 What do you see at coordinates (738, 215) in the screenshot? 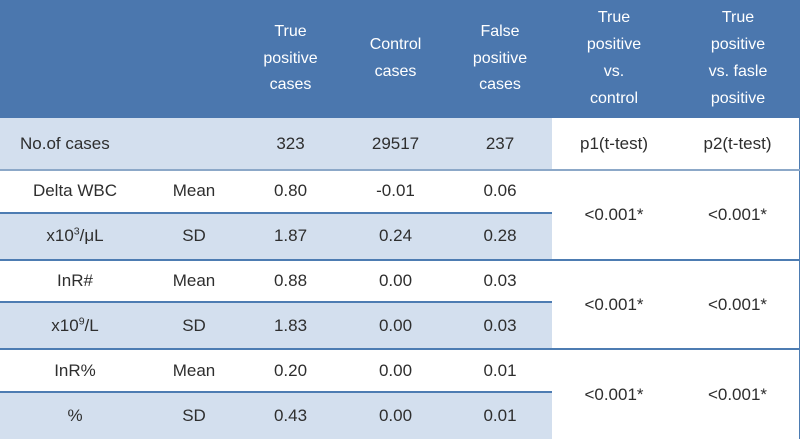
I see `p2-value-delta-wbc: <0.001*` at bounding box center [738, 215].